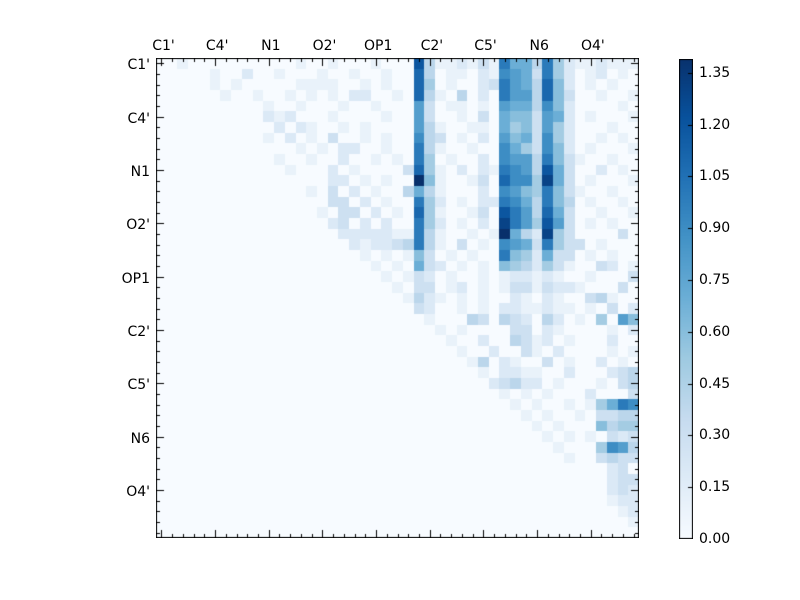 The width and height of the screenshot is (800, 600). Describe the element at coordinates (715, 72) in the screenshot. I see `colorbar-tick-label: 1.35` at that location.